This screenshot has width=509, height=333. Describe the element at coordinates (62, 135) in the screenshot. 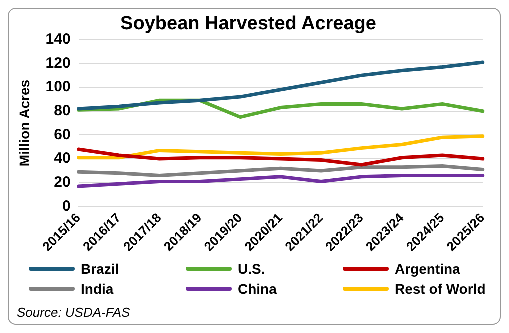

I see `y-tick-label: 60` at that location.